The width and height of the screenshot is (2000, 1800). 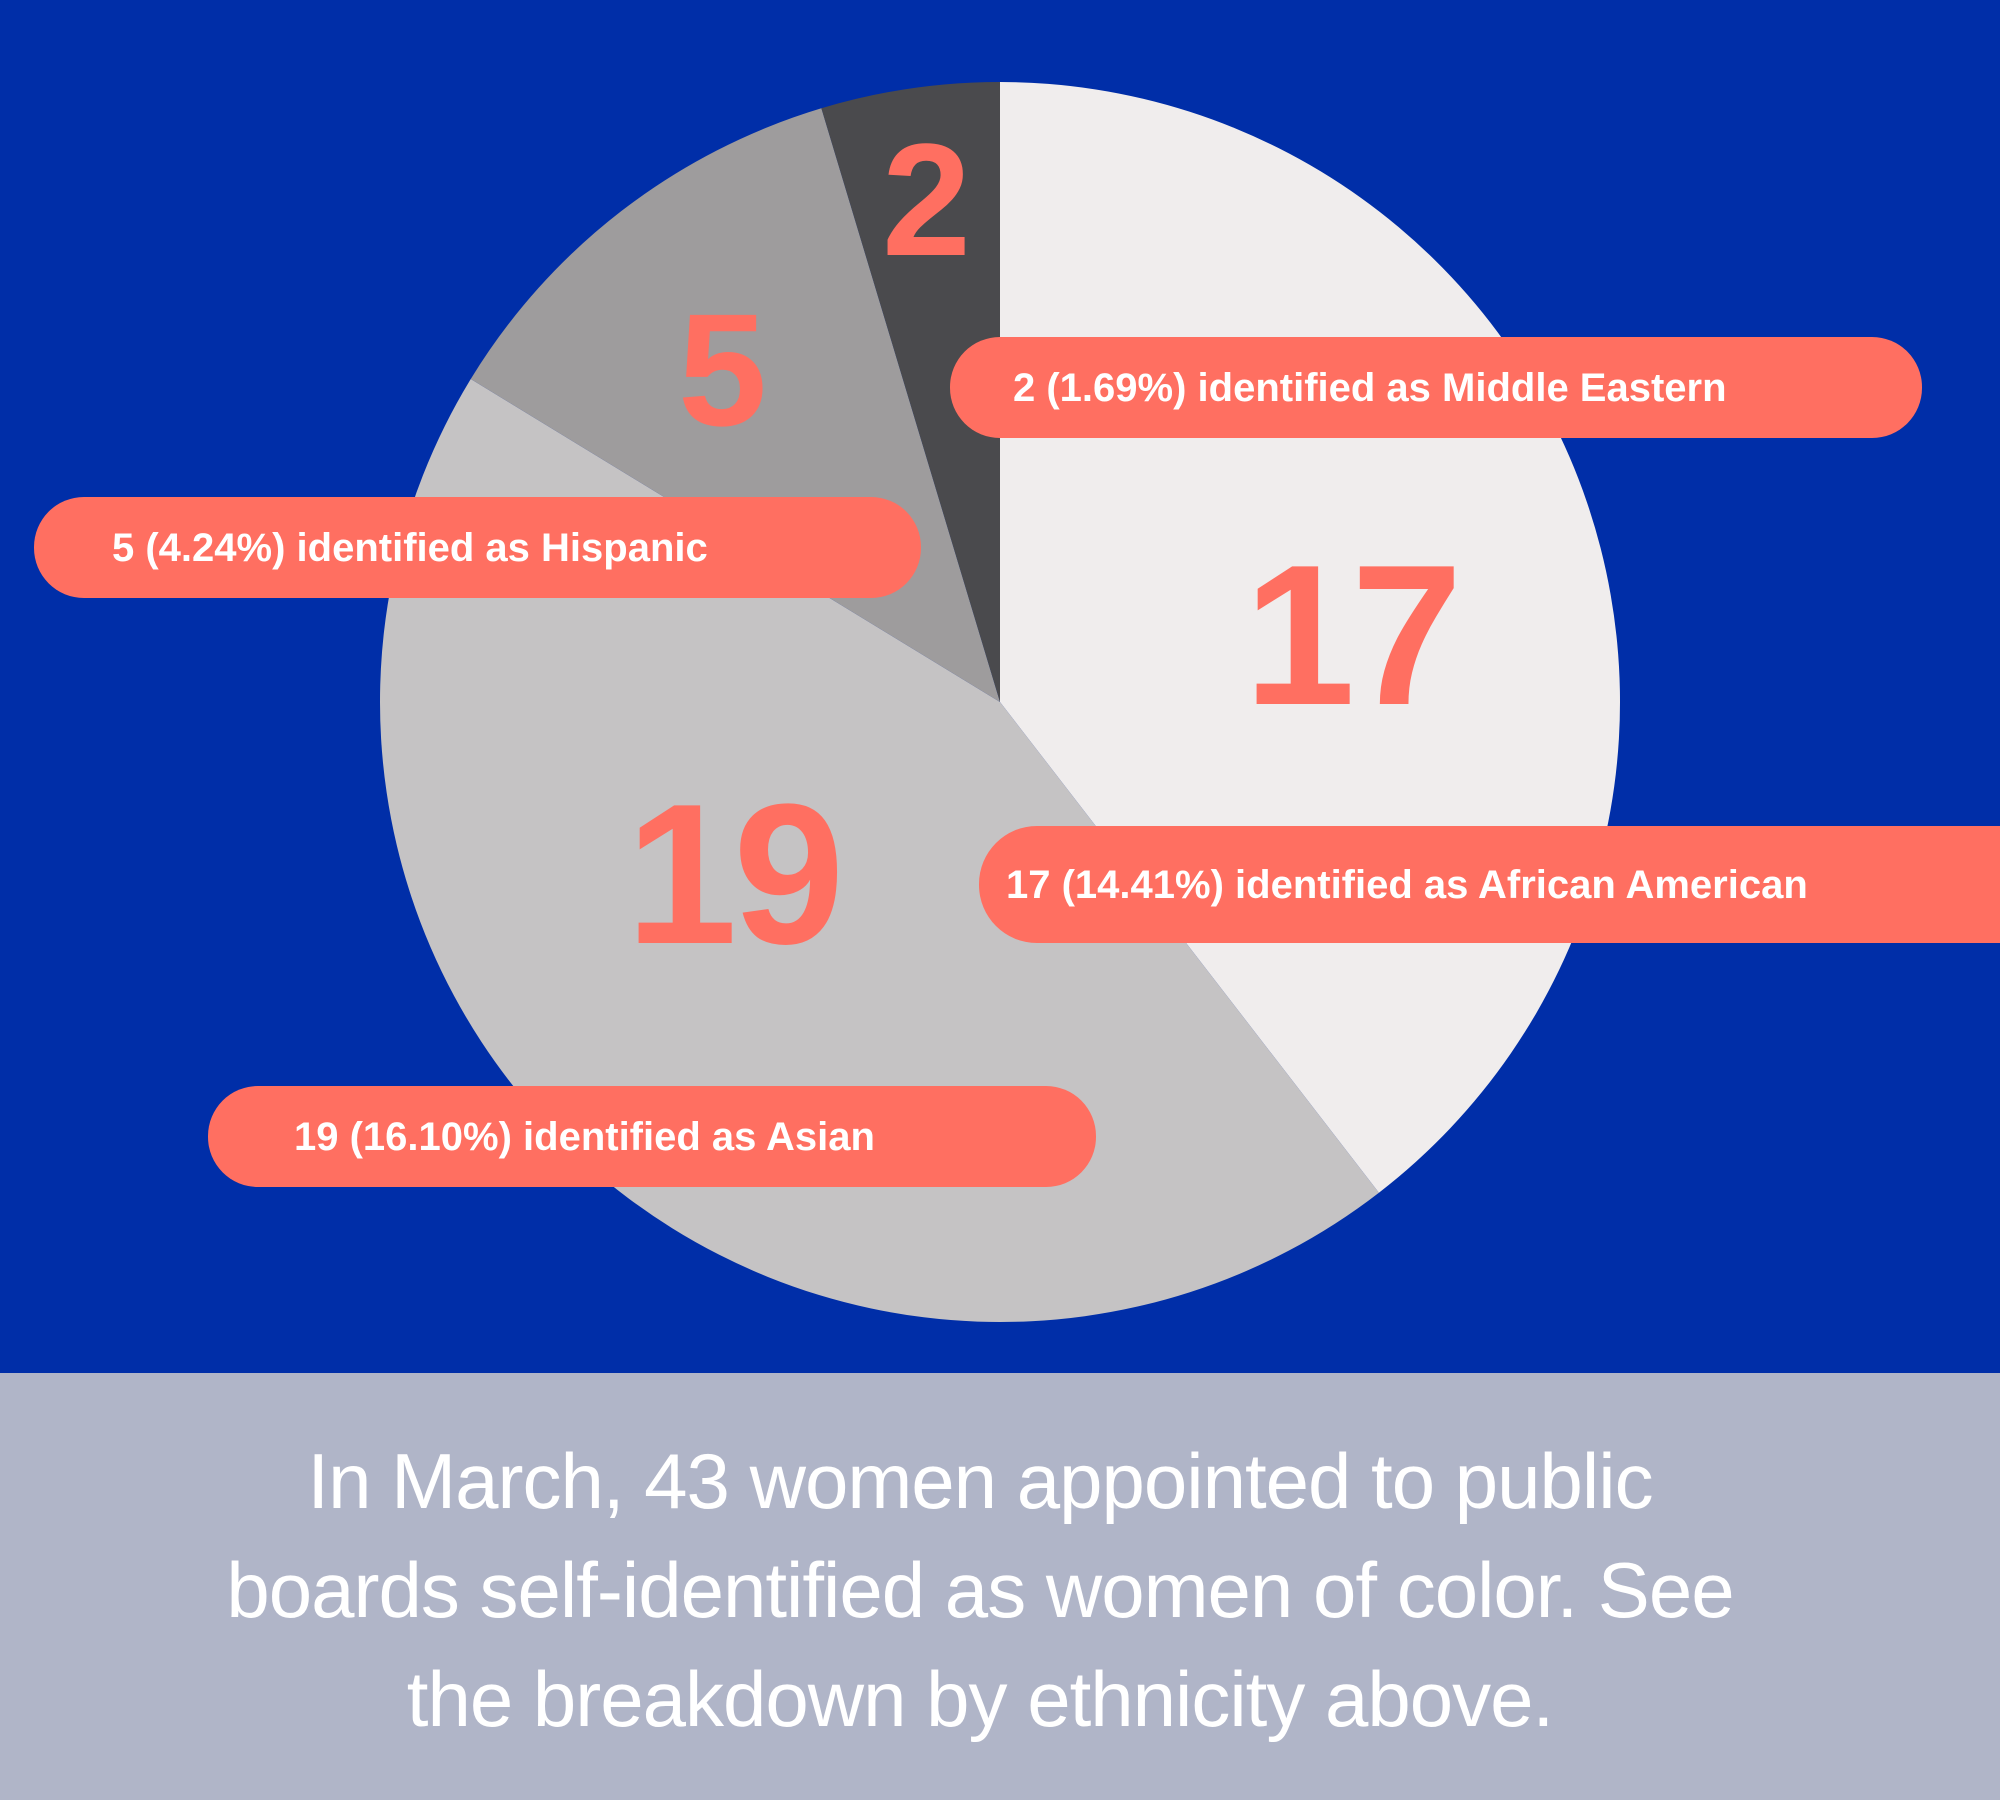 I want to click on slice-value-hispanic: 5, so click(x=722, y=369).